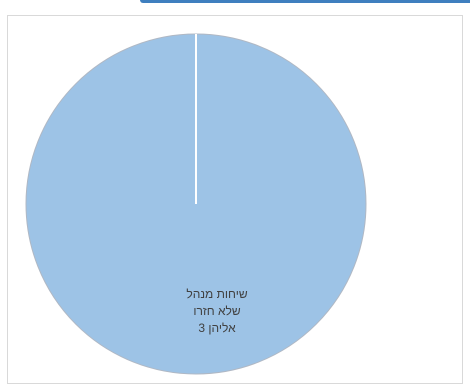 The width and height of the screenshot is (470, 390). I want to click on window-top-strip, so click(235, 7).